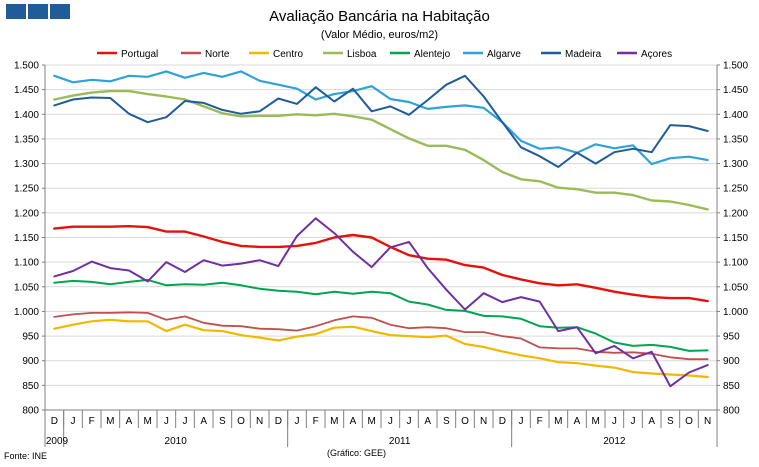 The image size is (759, 467). I want to click on y-tick-label-left: 1.350, so click(26, 139).